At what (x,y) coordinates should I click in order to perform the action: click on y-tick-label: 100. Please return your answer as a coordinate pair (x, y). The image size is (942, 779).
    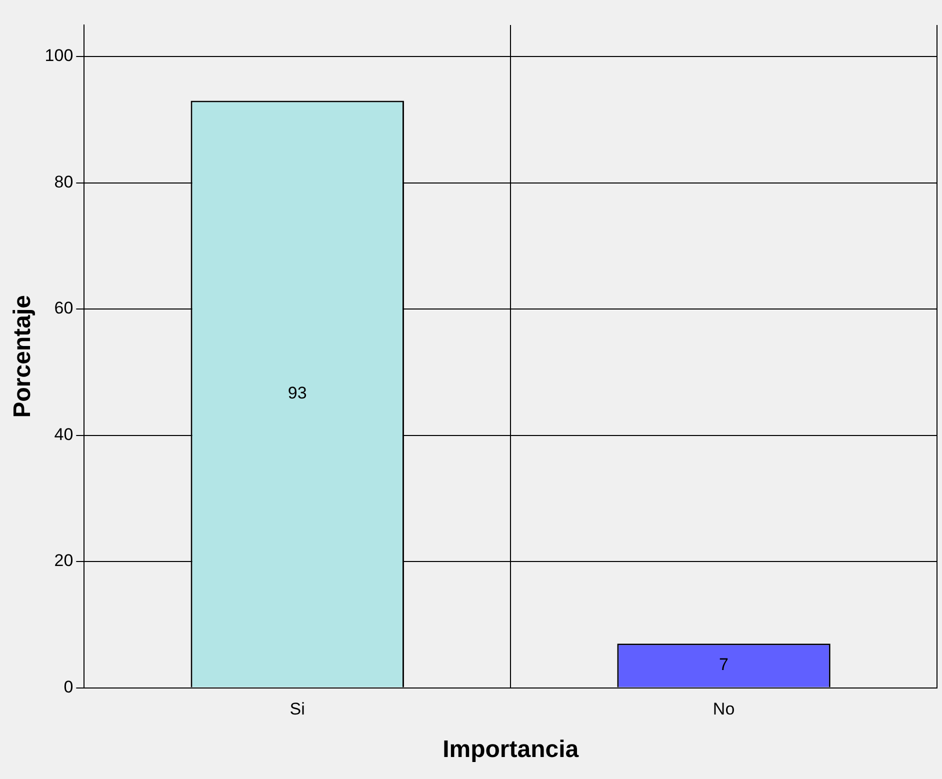
    Looking at the image, I should click on (59, 56).